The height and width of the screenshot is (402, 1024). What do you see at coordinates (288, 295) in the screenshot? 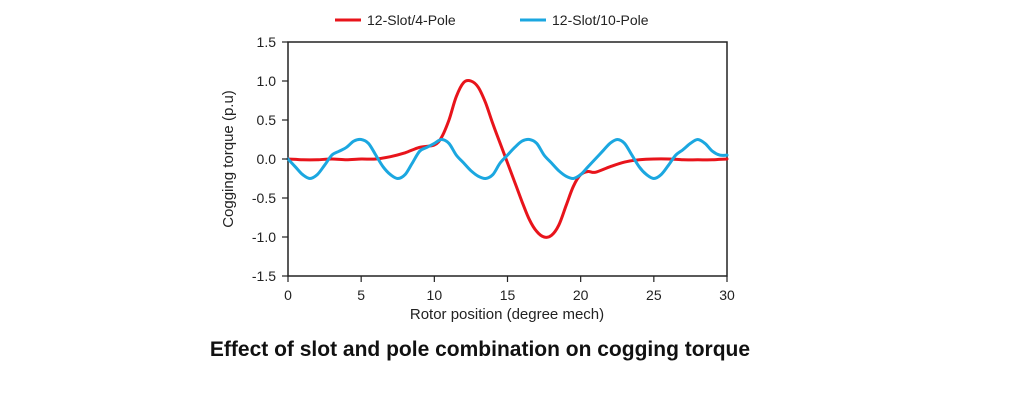
I see `x-tick-label: 0` at bounding box center [288, 295].